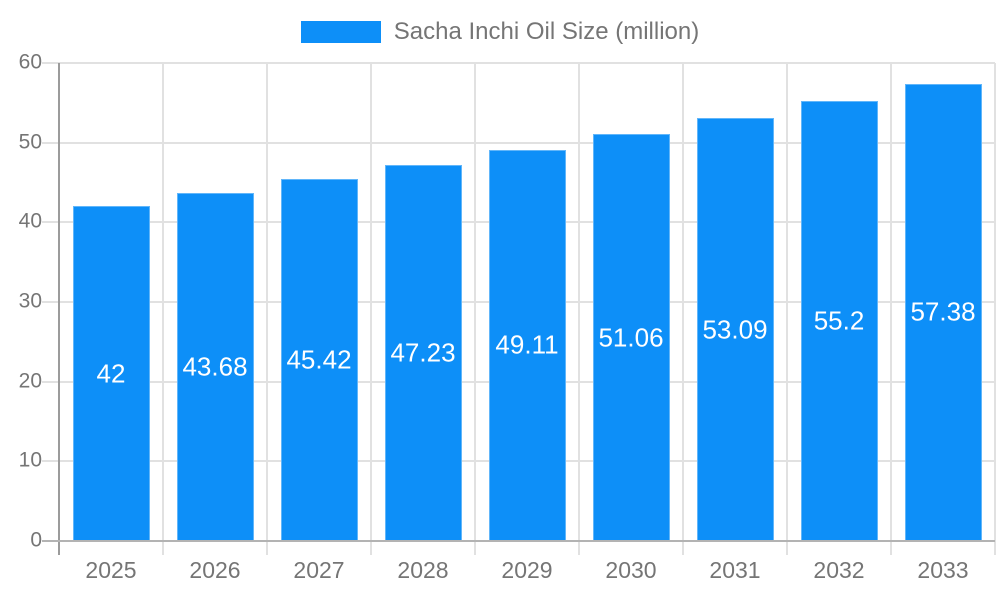 This screenshot has height=600, width=1000. What do you see at coordinates (30, 301) in the screenshot?
I see `y-tick-label: 30` at bounding box center [30, 301].